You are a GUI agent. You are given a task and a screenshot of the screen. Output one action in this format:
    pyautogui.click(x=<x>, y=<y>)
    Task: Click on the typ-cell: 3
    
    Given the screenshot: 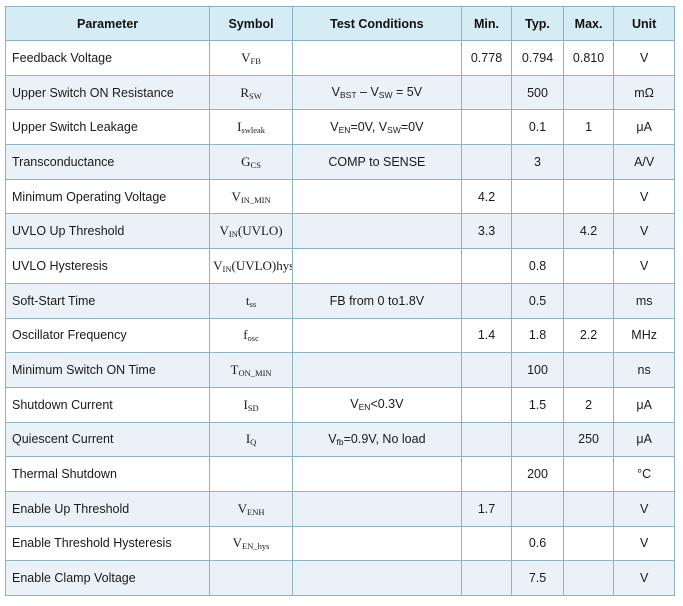 What is the action you would take?
    pyautogui.click(x=537, y=162)
    